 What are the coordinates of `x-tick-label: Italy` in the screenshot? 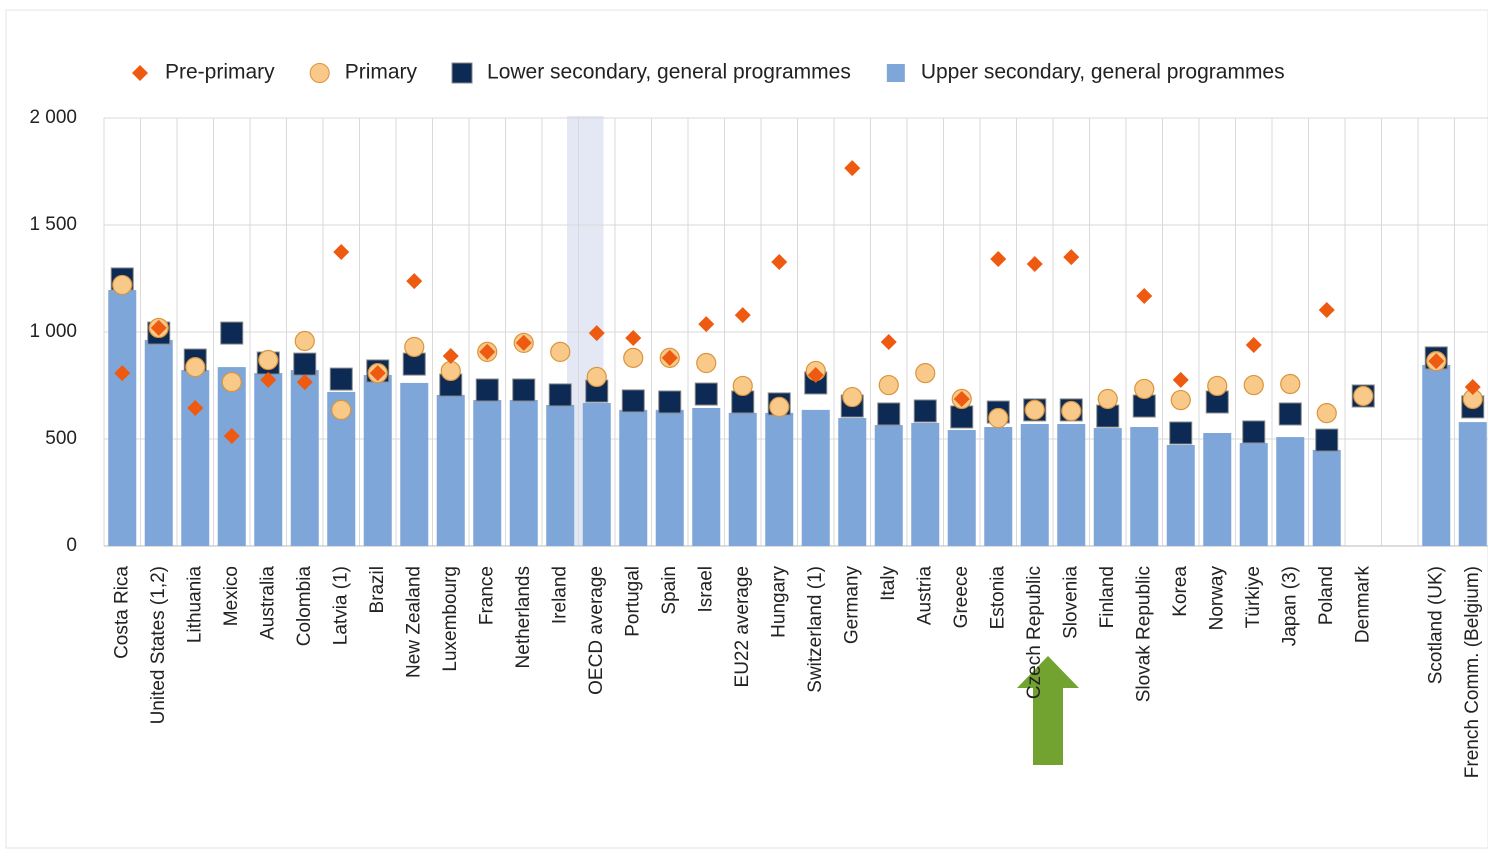 It's located at (888, 583).